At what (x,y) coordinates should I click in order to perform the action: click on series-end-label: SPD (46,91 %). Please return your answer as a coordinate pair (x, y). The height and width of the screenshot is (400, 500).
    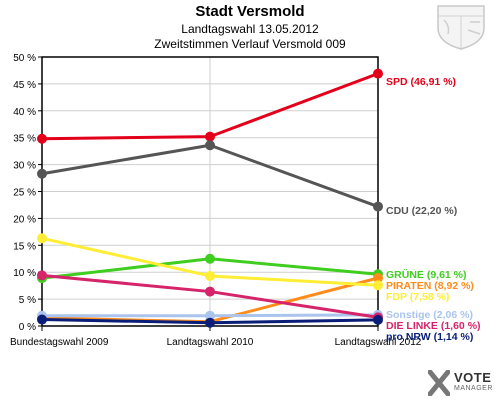
    Looking at the image, I should click on (421, 82).